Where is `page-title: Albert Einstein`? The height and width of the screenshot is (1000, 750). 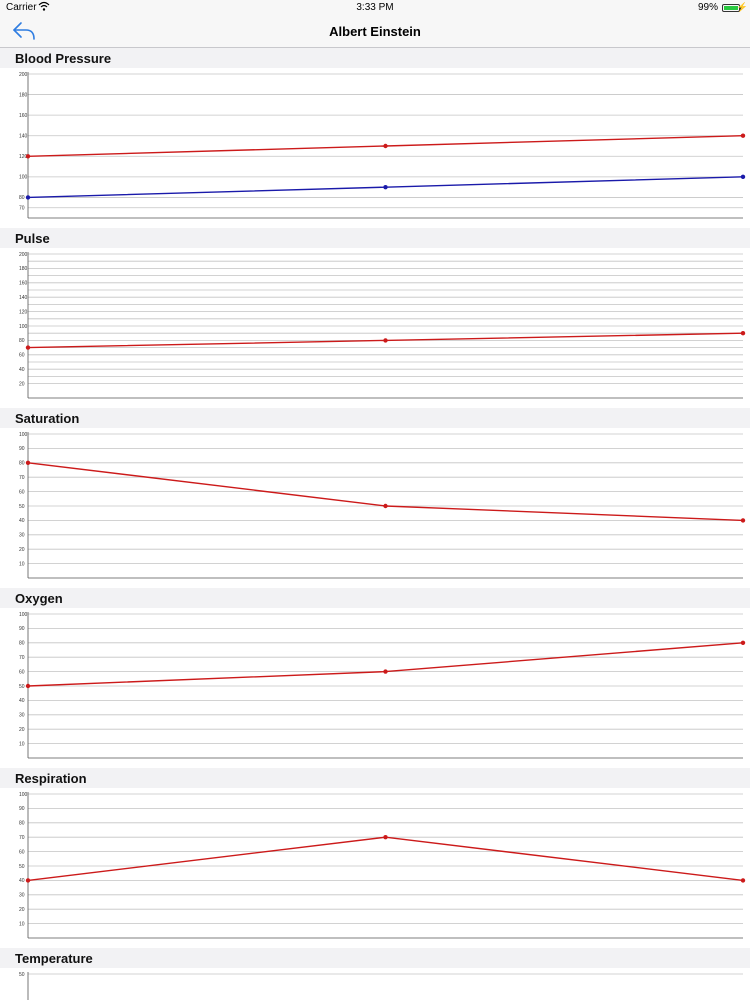 page-title: Albert Einstein is located at coordinates (375, 31).